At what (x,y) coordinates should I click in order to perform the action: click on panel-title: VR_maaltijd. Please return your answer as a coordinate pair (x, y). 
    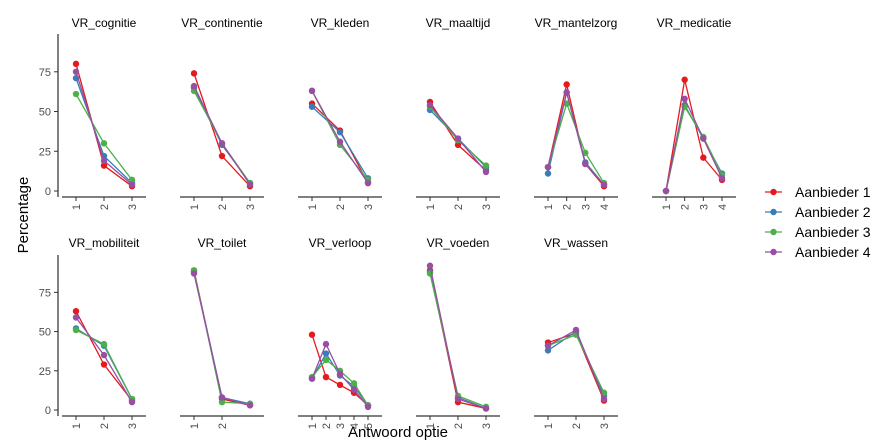
    Looking at the image, I should click on (458, 23).